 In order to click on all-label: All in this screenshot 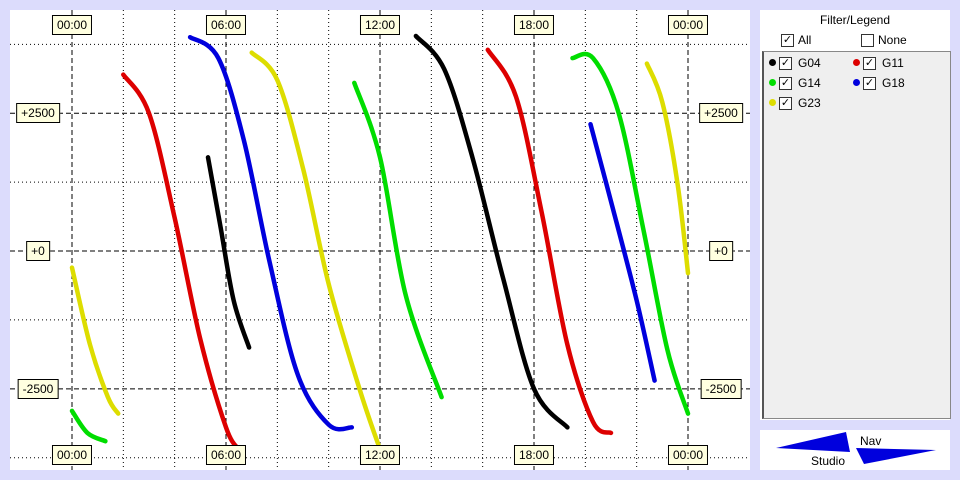, I will do `click(805, 40)`.